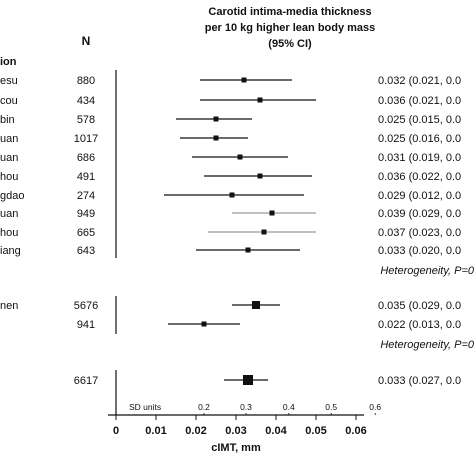 This screenshot has height=474, width=474. Describe the element at coordinates (86, 81) in the screenshot. I see `region-row-0-n: 880` at that location.